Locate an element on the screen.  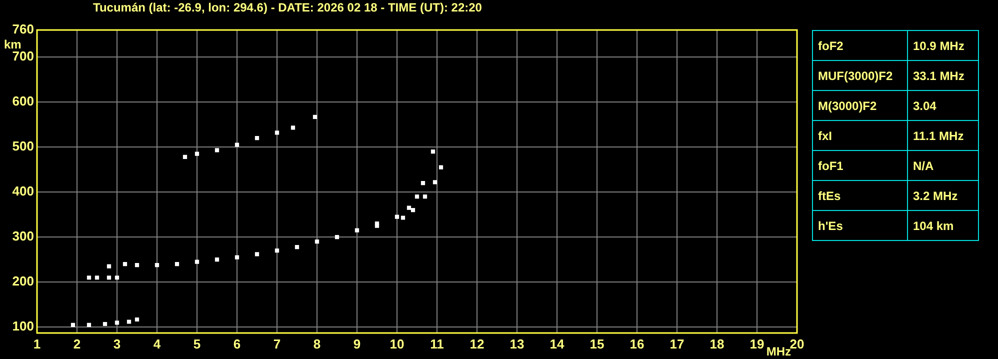
y-tick-label: 400 is located at coordinates (23, 191).